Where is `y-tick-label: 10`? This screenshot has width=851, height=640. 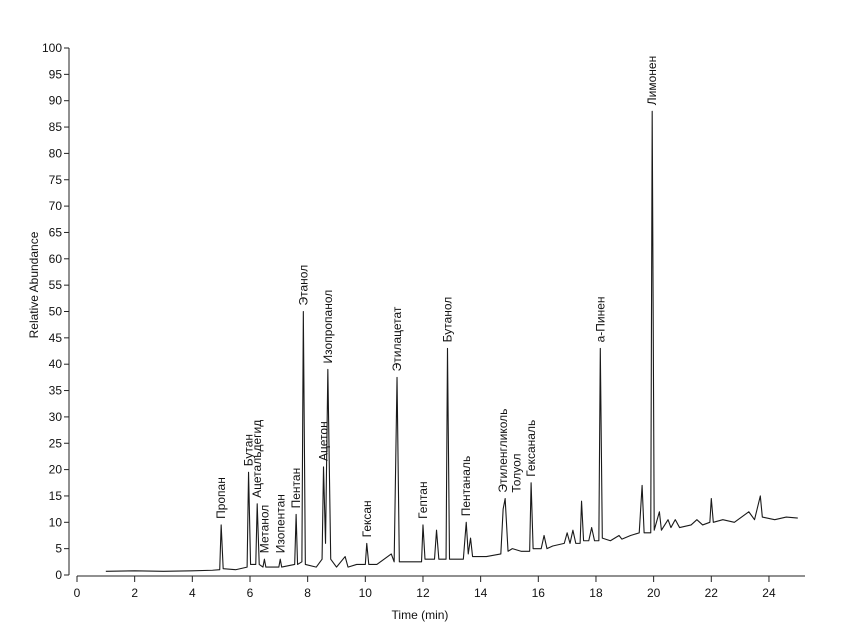
y-tick-label: 10 is located at coordinates (56, 522).